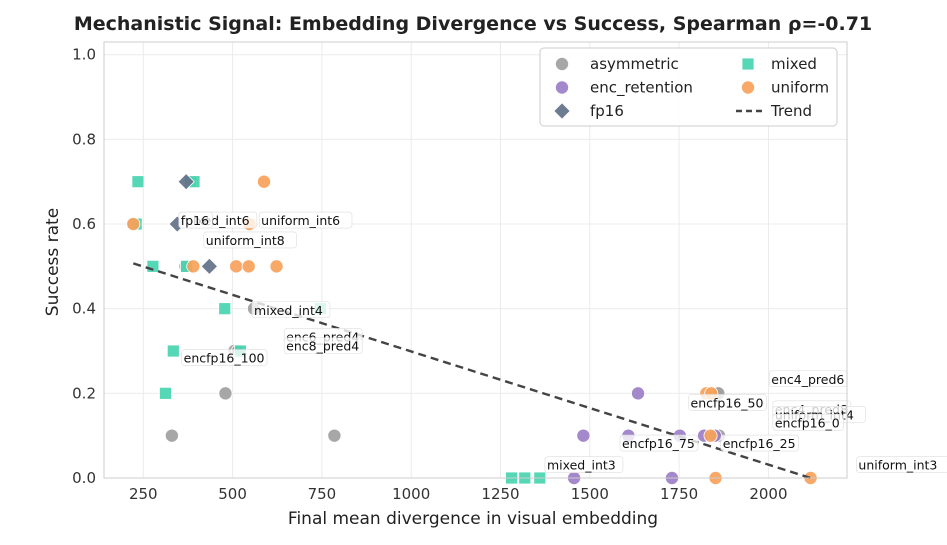 The width and height of the screenshot is (947, 545). Describe the element at coordinates (245, 240) in the screenshot. I see `annotation-label: uniform_int8` at that location.